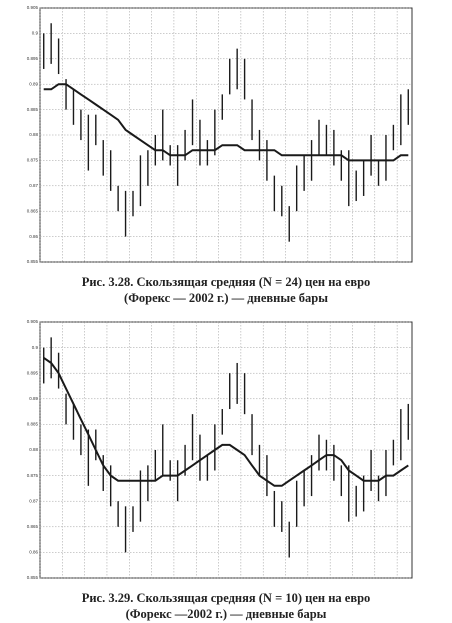 The width and height of the screenshot is (452, 623). I want to click on figure-caption: (Форекс — 2002 г.) — дневные бары, so click(226, 298).